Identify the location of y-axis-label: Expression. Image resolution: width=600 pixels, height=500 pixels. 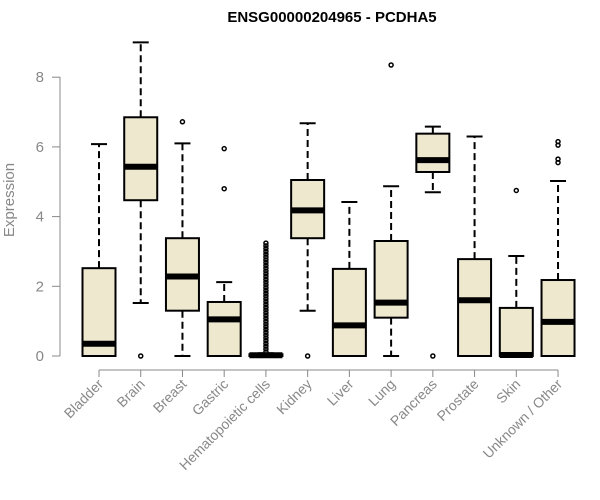
(9, 200).